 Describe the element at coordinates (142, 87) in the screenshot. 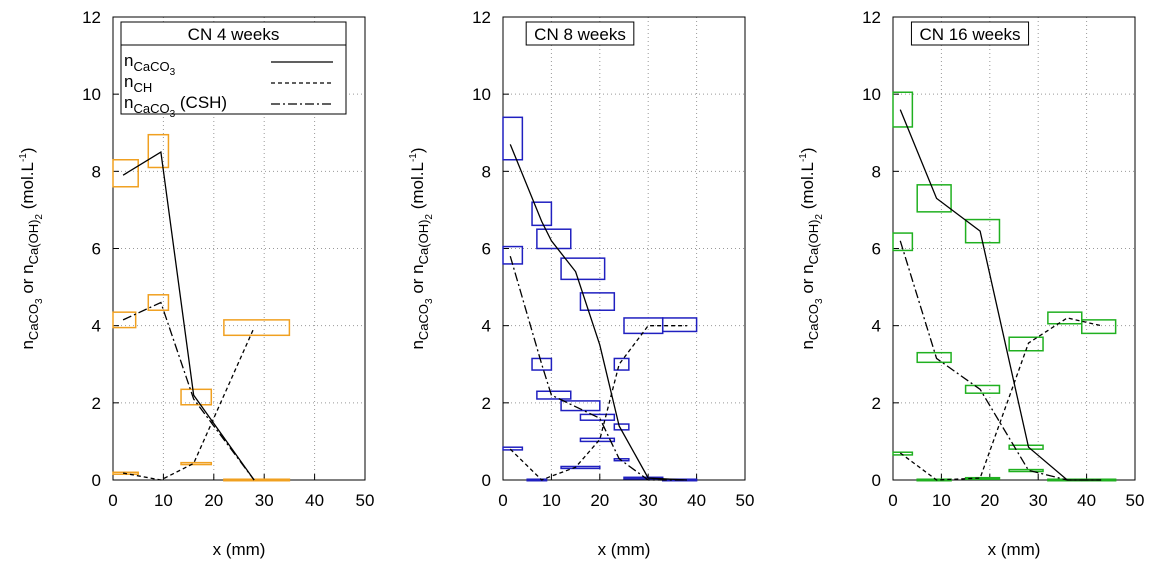

I see `text-part: CH` at that location.